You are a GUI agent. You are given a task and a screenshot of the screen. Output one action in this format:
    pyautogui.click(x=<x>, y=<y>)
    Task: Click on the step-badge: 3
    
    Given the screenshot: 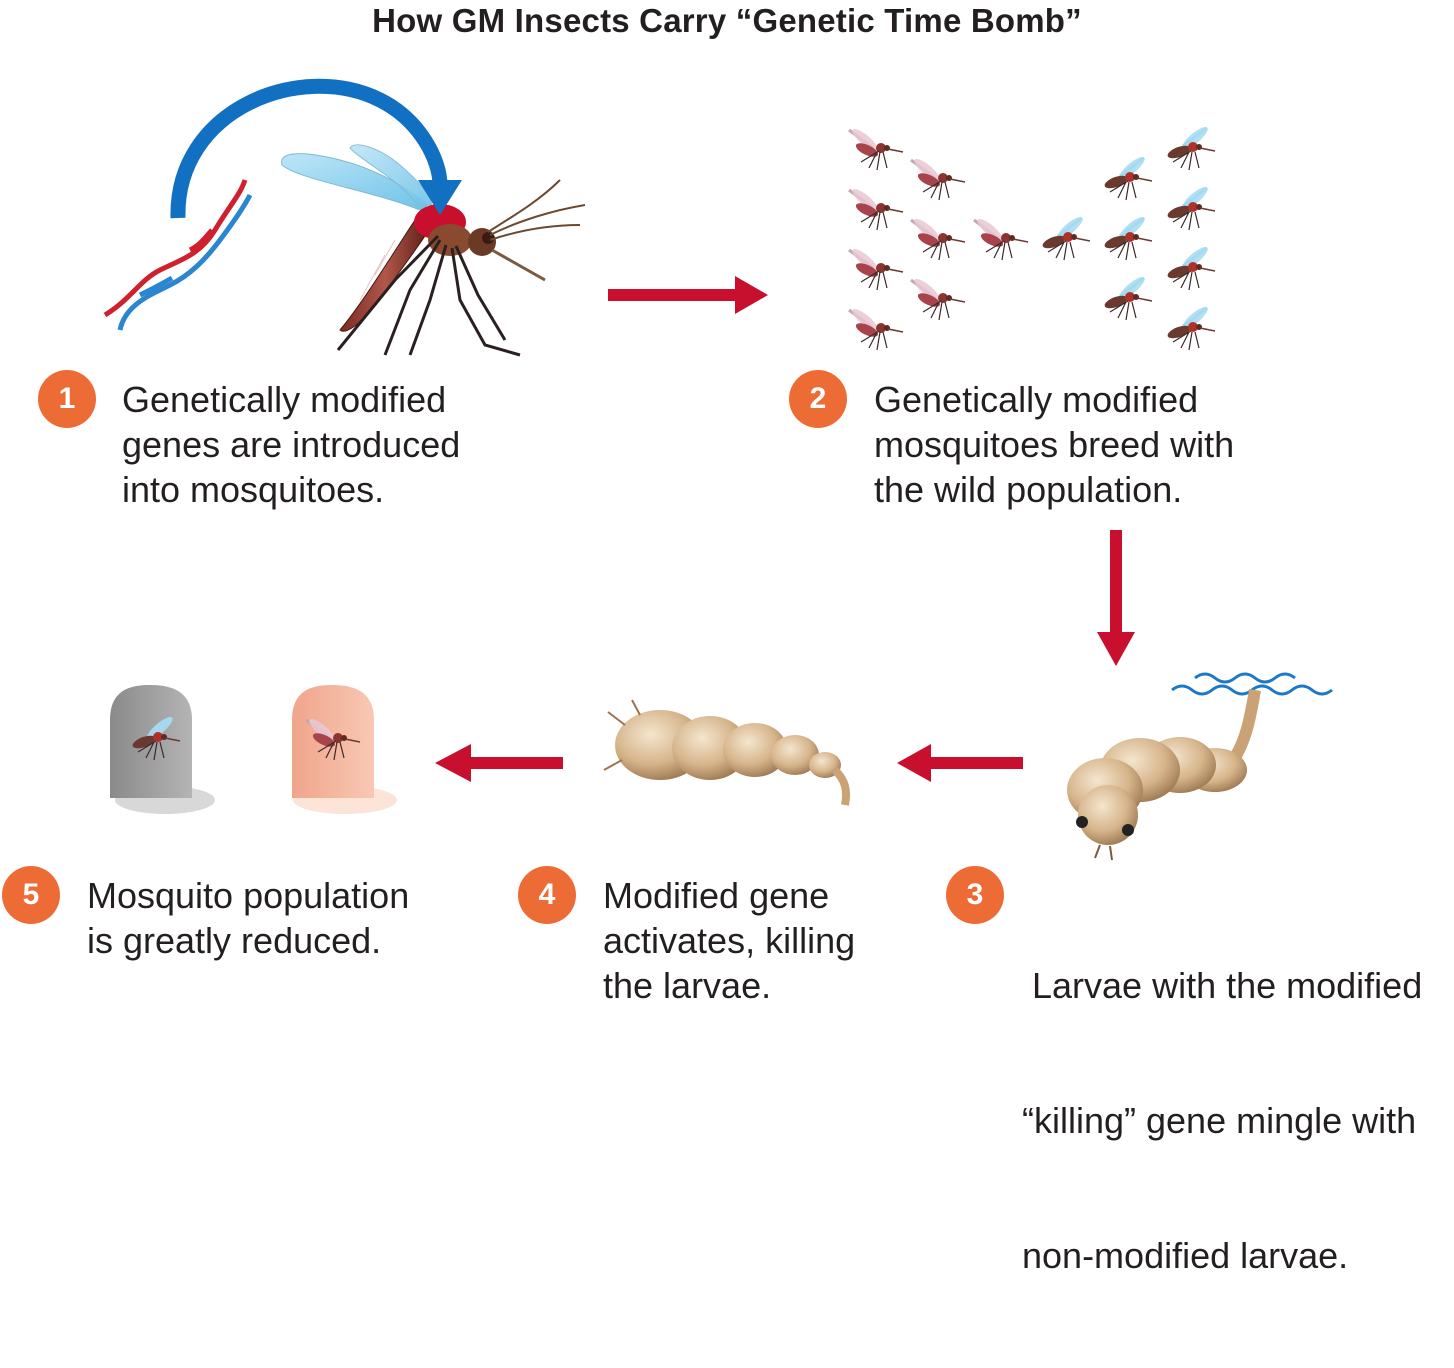 What is the action you would take?
    pyautogui.click(x=975, y=895)
    